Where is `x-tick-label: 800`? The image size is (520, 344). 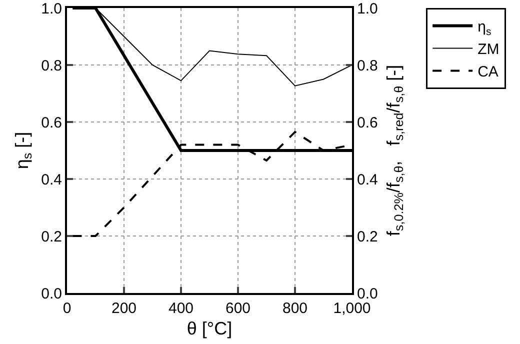
x-tick-label: 800 is located at coordinates (295, 308).